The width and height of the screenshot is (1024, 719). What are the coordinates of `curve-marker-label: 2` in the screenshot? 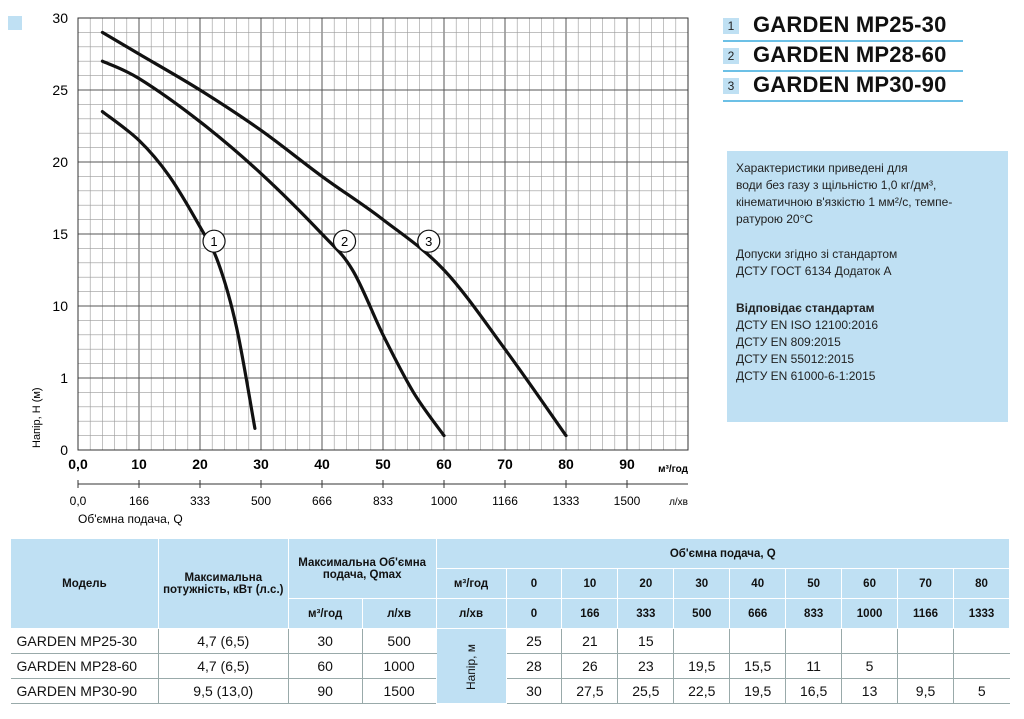 It's located at (344, 241).